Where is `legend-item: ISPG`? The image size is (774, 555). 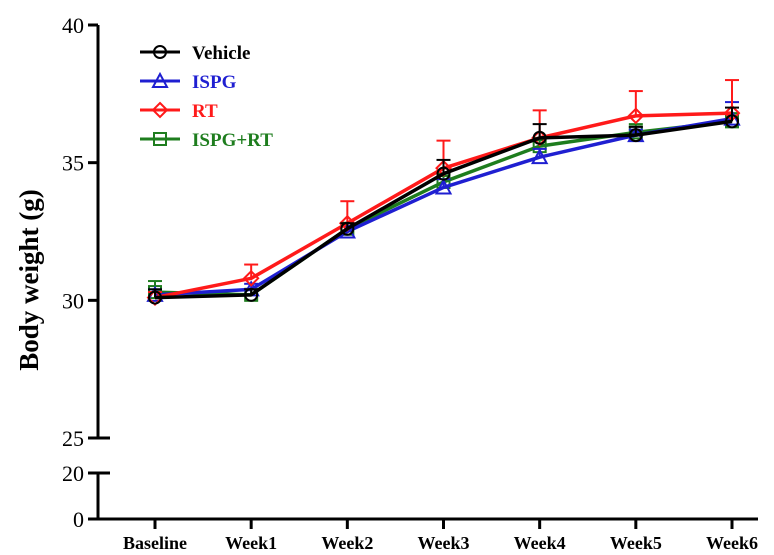 legend-item: ISPG is located at coordinates (188, 82).